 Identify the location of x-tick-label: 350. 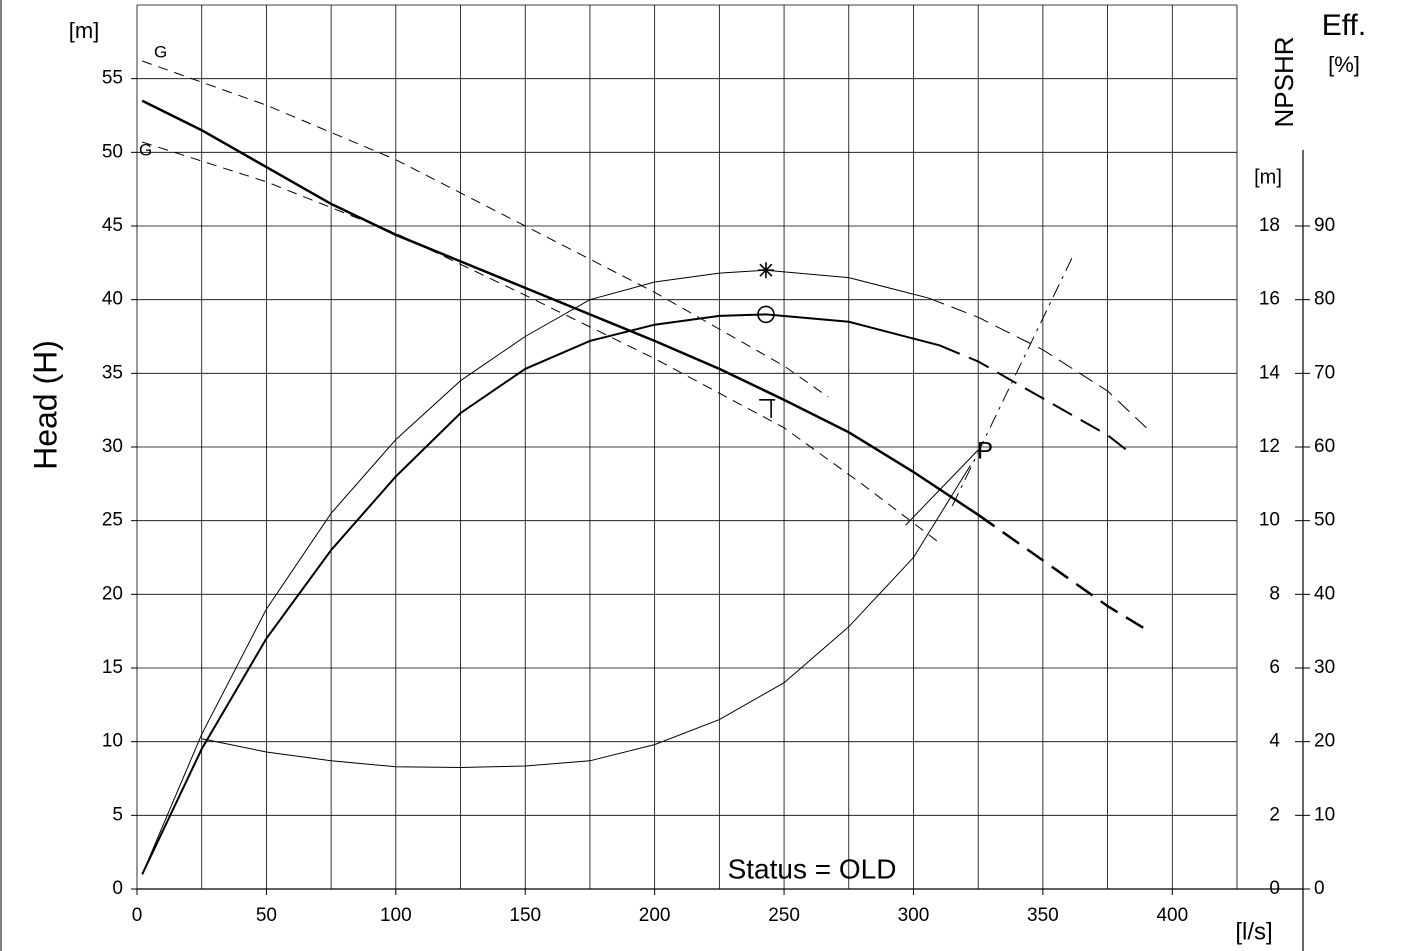
(1043, 915).